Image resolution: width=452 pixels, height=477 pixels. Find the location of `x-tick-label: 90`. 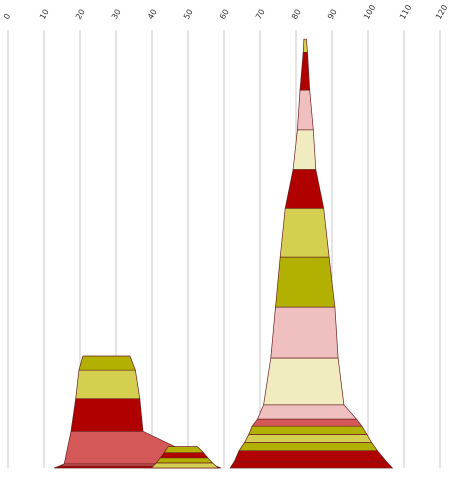

x-tick-label: 90 is located at coordinates (332, 14).